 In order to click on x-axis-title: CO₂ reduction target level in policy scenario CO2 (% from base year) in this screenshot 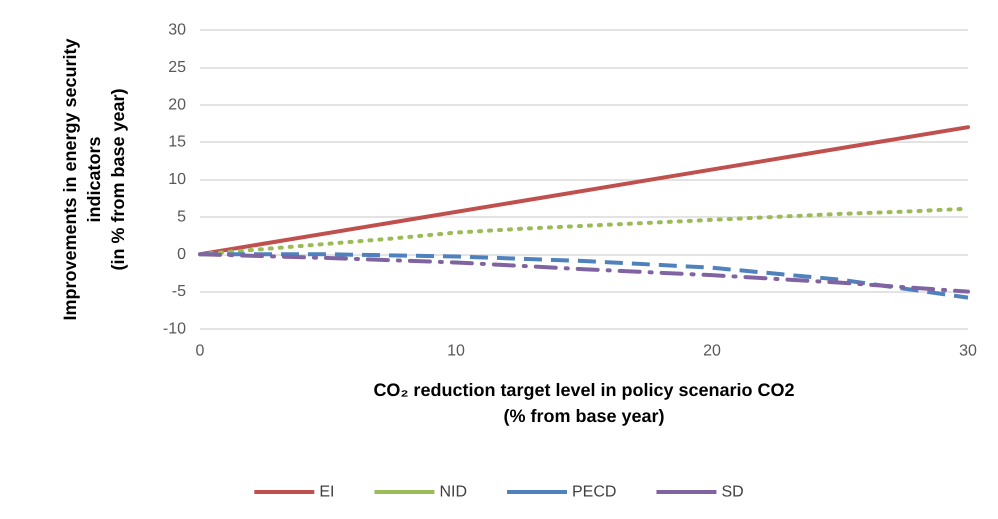, I will do `click(584, 403)`.